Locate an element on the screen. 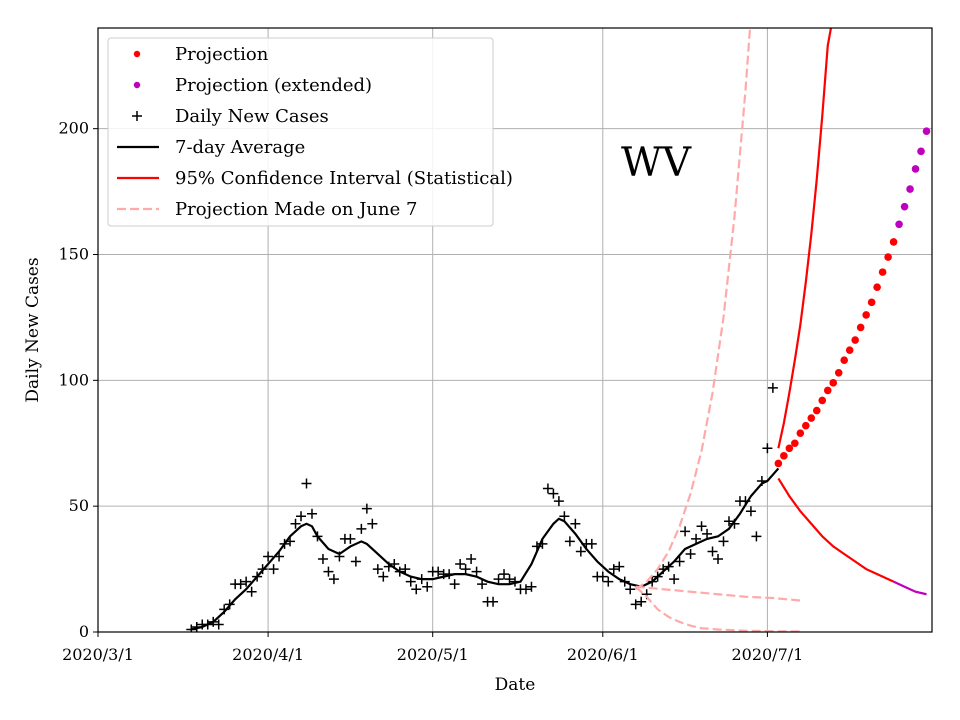  95-confidence-interval-statistical-line is located at coordinates (836, 530).